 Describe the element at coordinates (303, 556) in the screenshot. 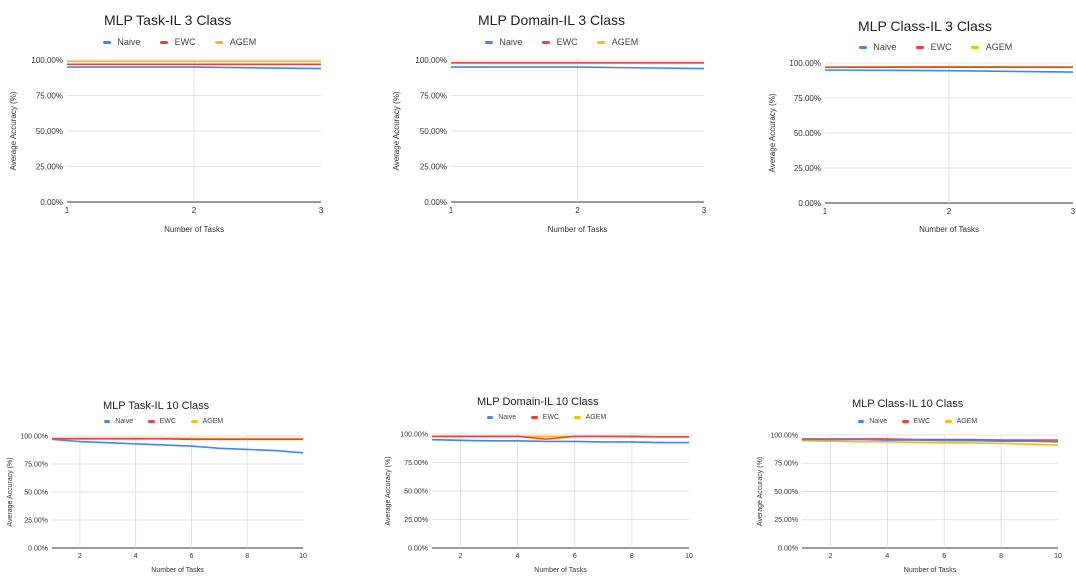

I see `x-tick-label: 10` at that location.